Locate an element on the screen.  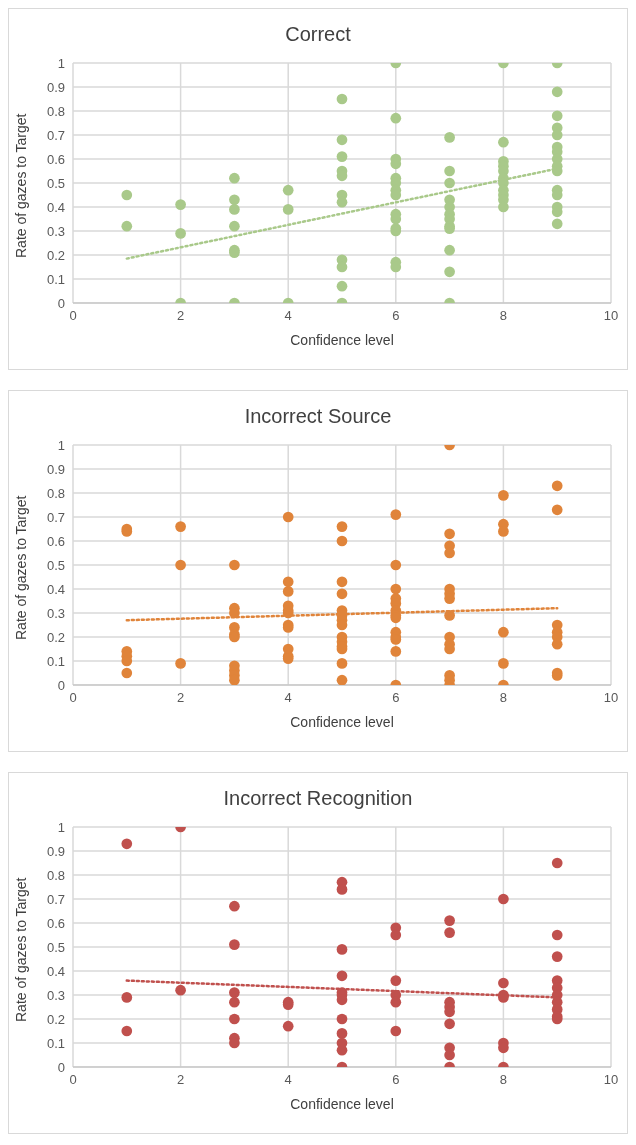
chart-title: Incorrect Source is located at coordinates (318, 416).